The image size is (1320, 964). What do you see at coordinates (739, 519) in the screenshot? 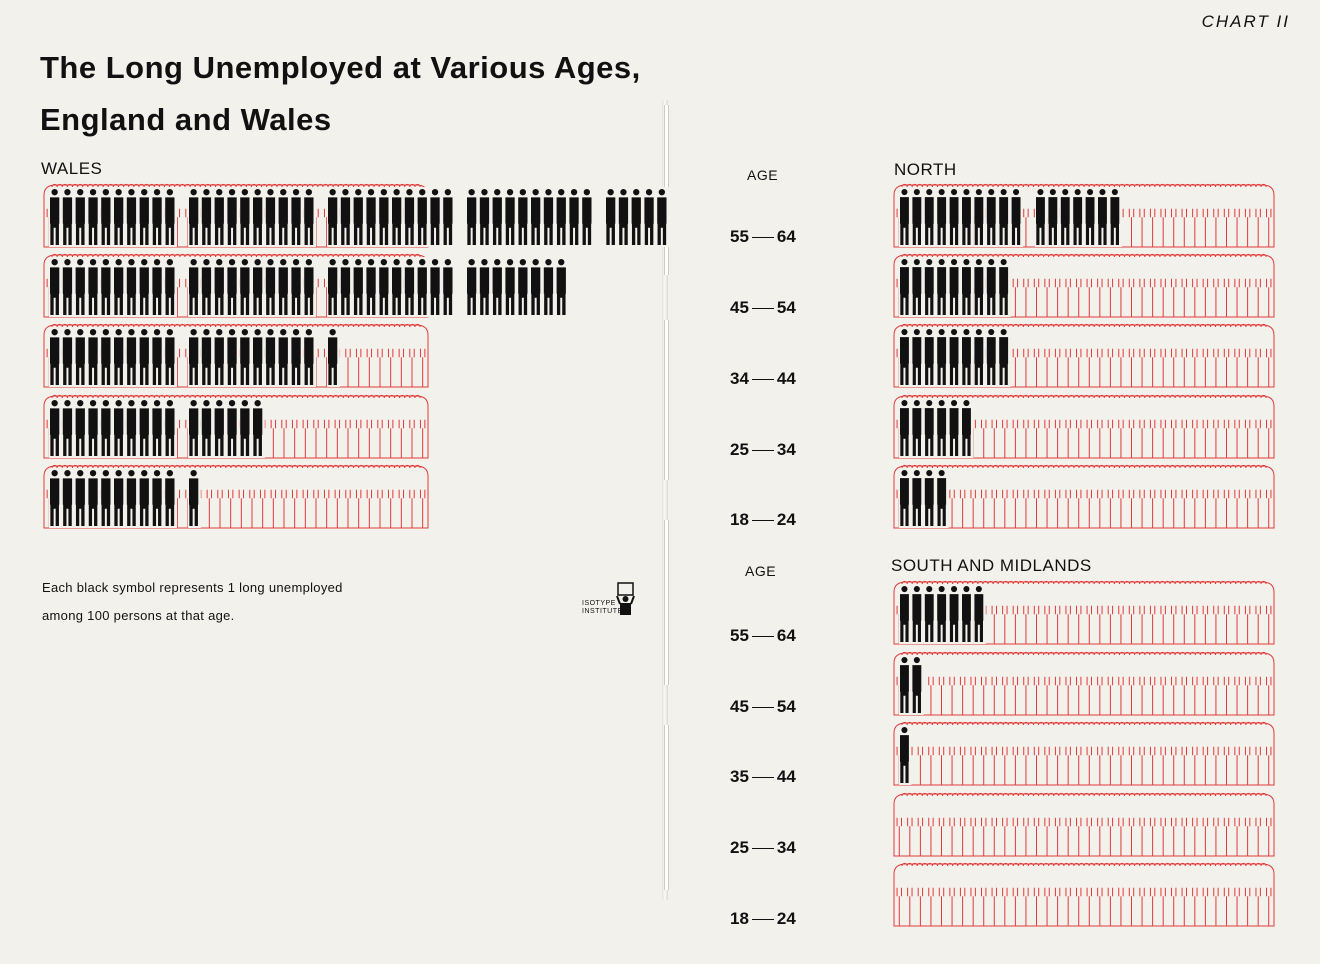
I see `age-from: 18` at bounding box center [739, 519].